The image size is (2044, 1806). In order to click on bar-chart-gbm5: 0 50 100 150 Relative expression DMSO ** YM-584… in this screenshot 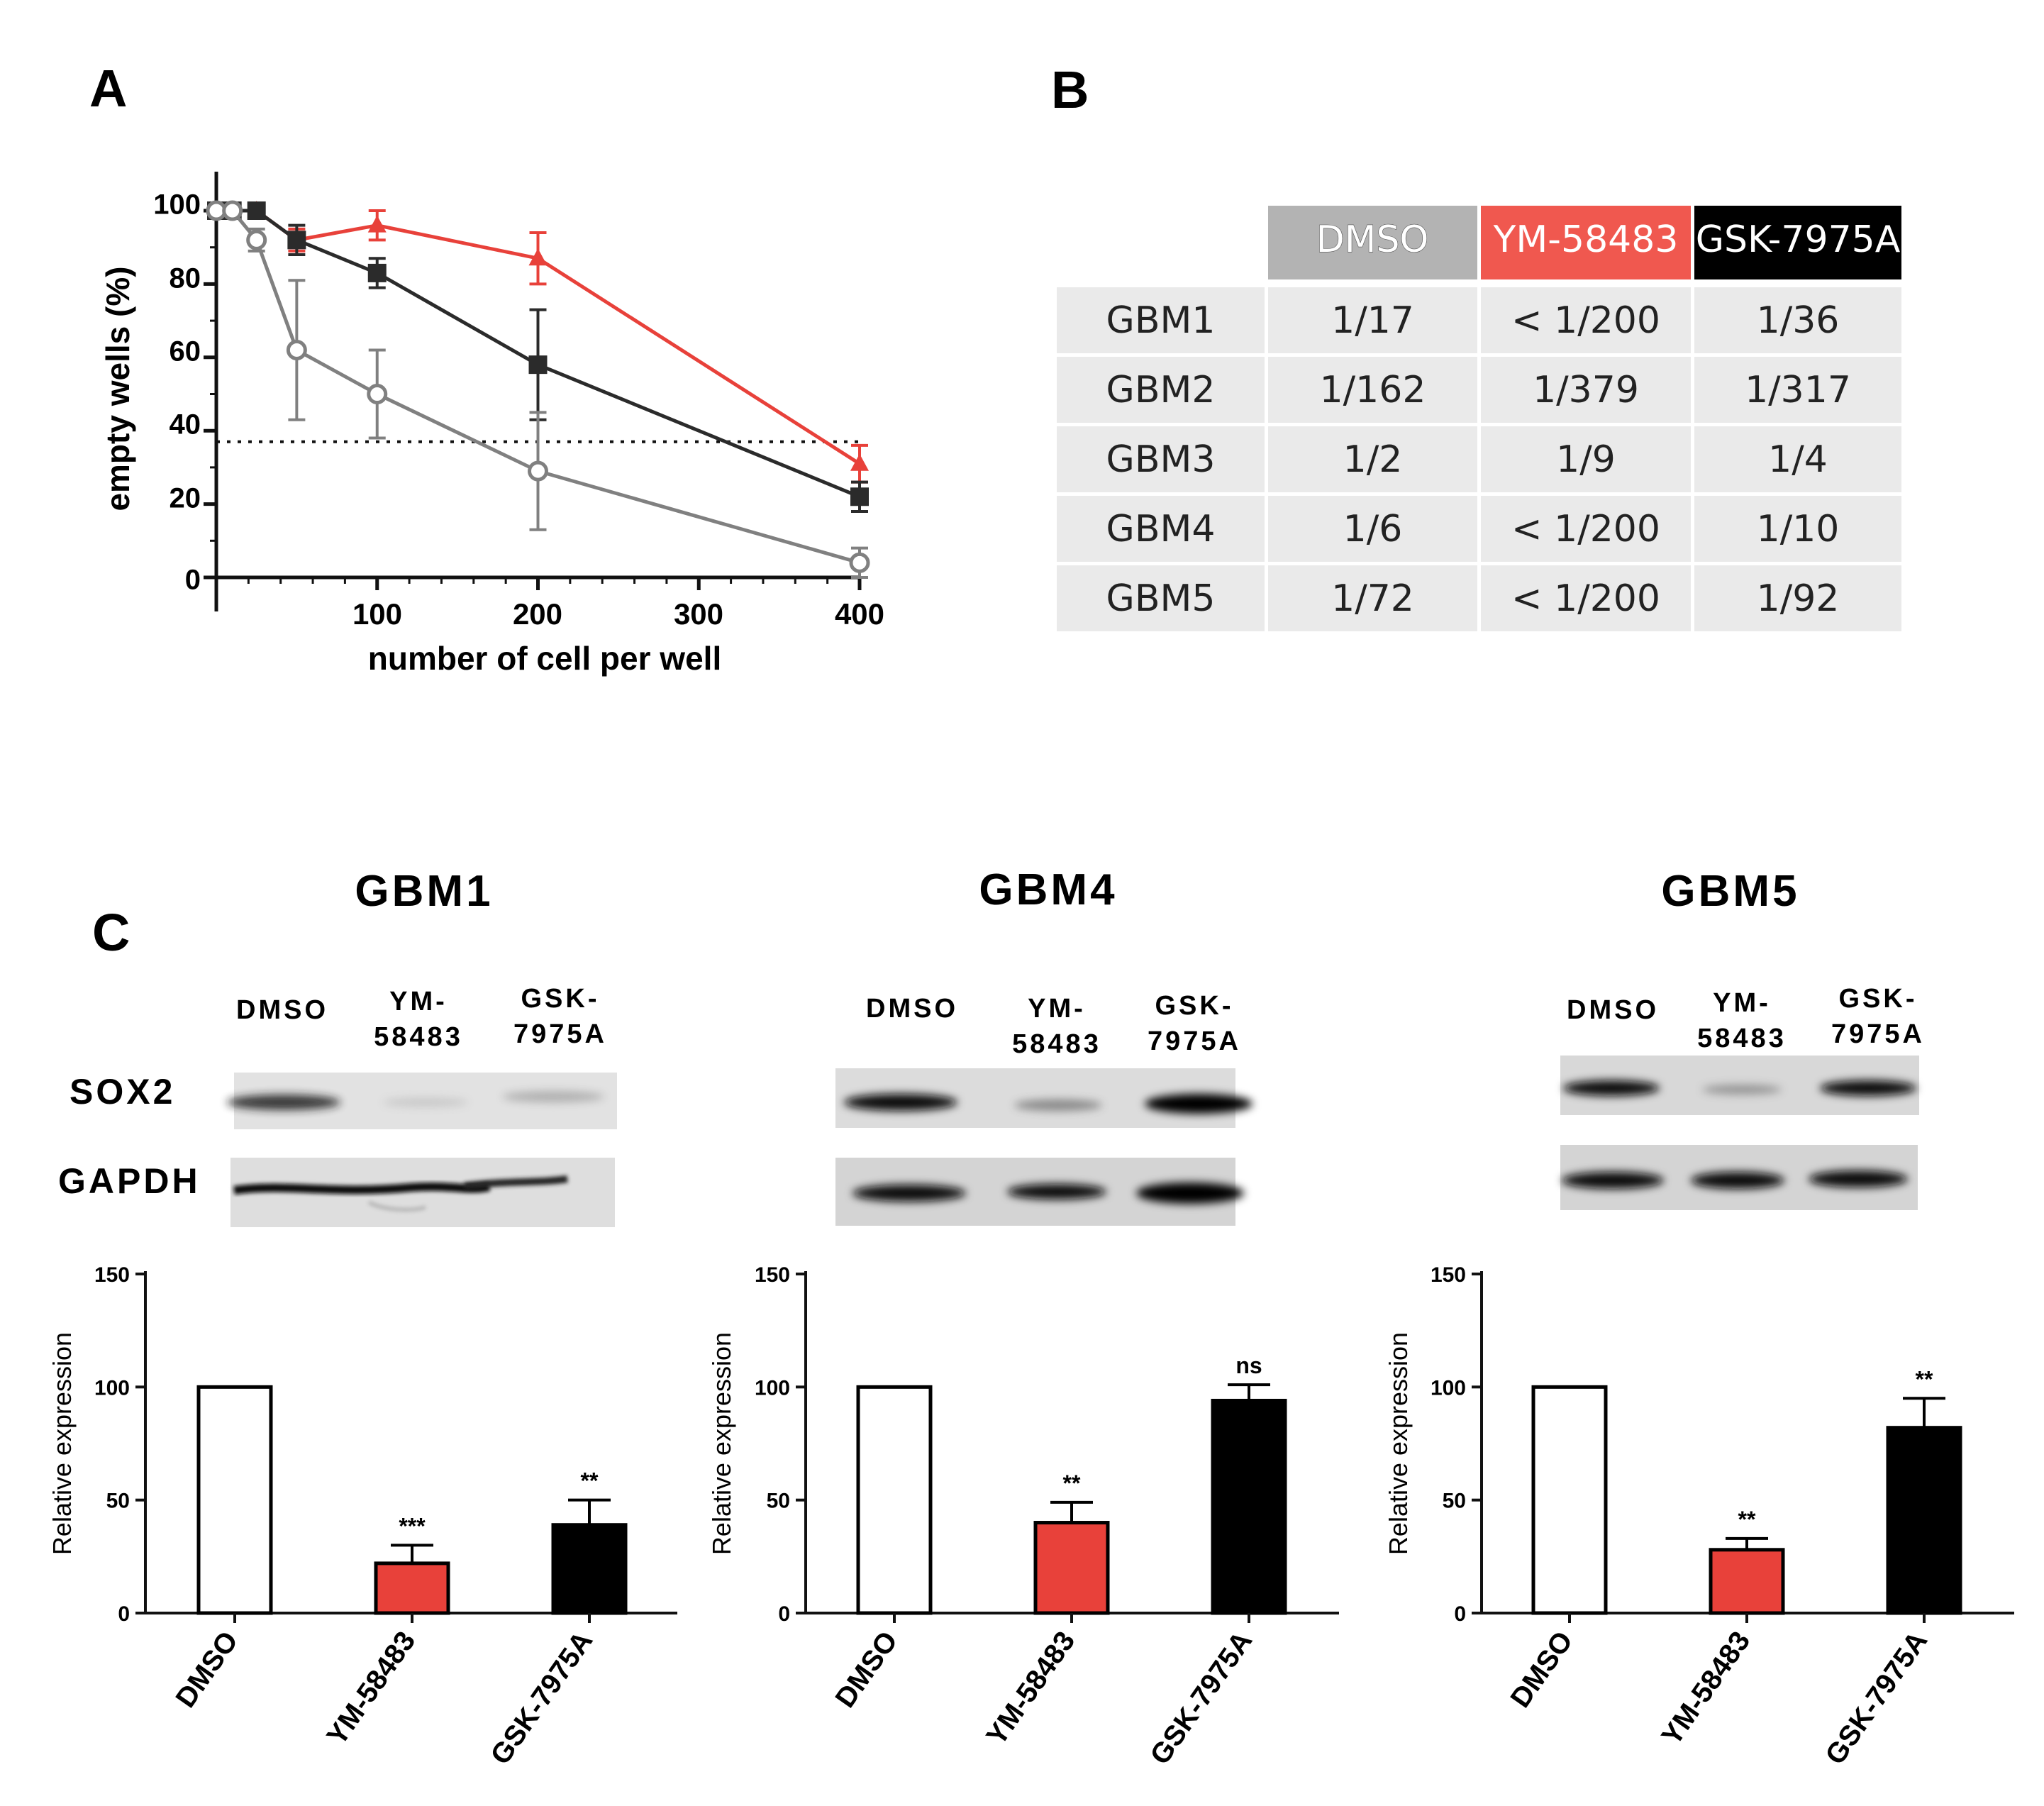, I will do `click(1699, 1517)`.